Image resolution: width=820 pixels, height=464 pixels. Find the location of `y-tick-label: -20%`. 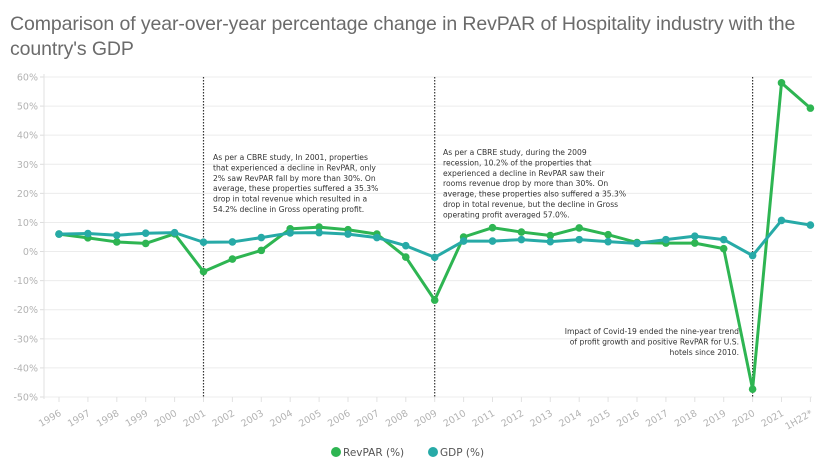

y-tick-label: -20% is located at coordinates (25, 310).